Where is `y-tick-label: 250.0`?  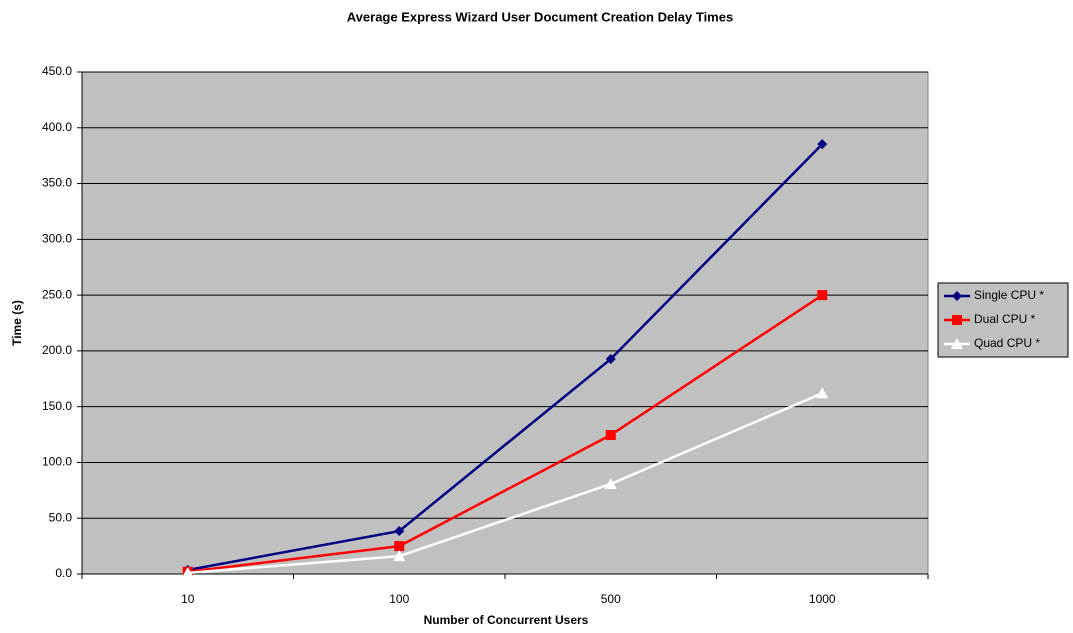
y-tick-label: 250.0 is located at coordinates (57, 294).